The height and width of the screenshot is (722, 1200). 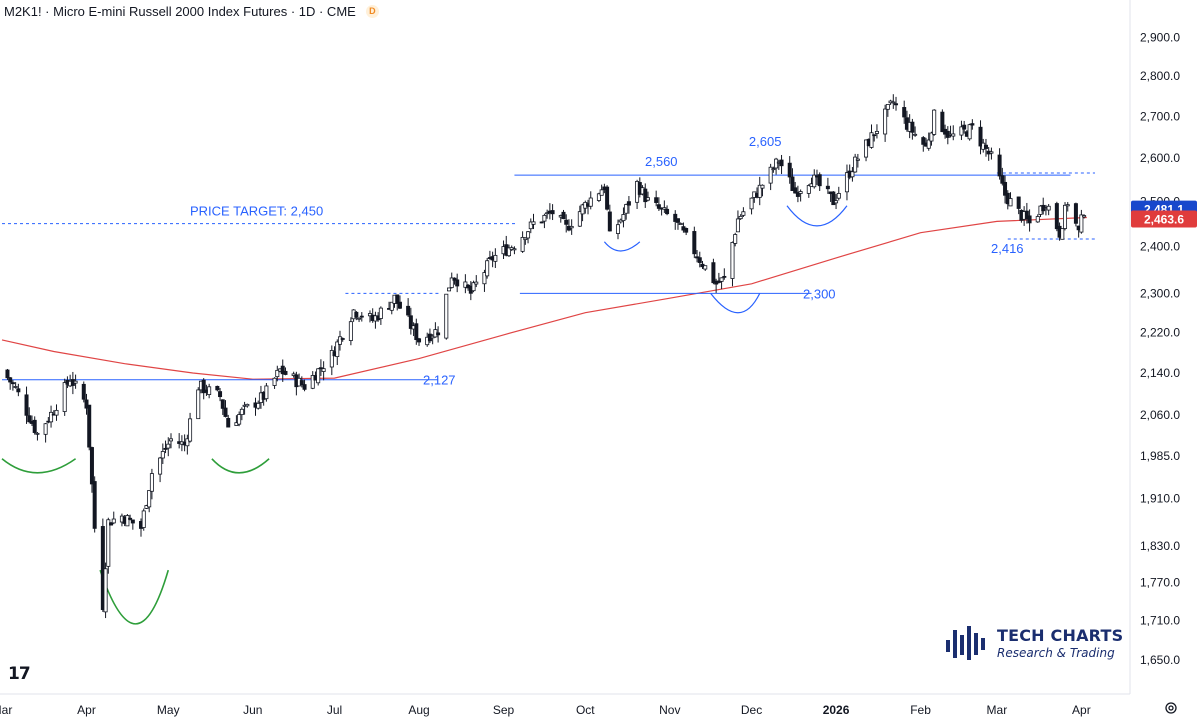 I want to click on x-tick-label: Dec, so click(x=751, y=710).